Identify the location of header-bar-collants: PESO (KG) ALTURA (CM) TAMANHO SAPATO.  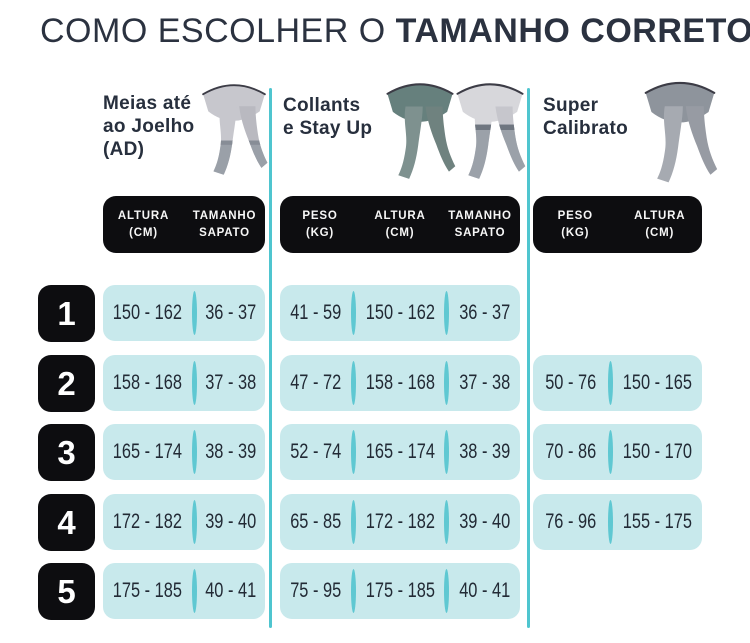
(400, 224).